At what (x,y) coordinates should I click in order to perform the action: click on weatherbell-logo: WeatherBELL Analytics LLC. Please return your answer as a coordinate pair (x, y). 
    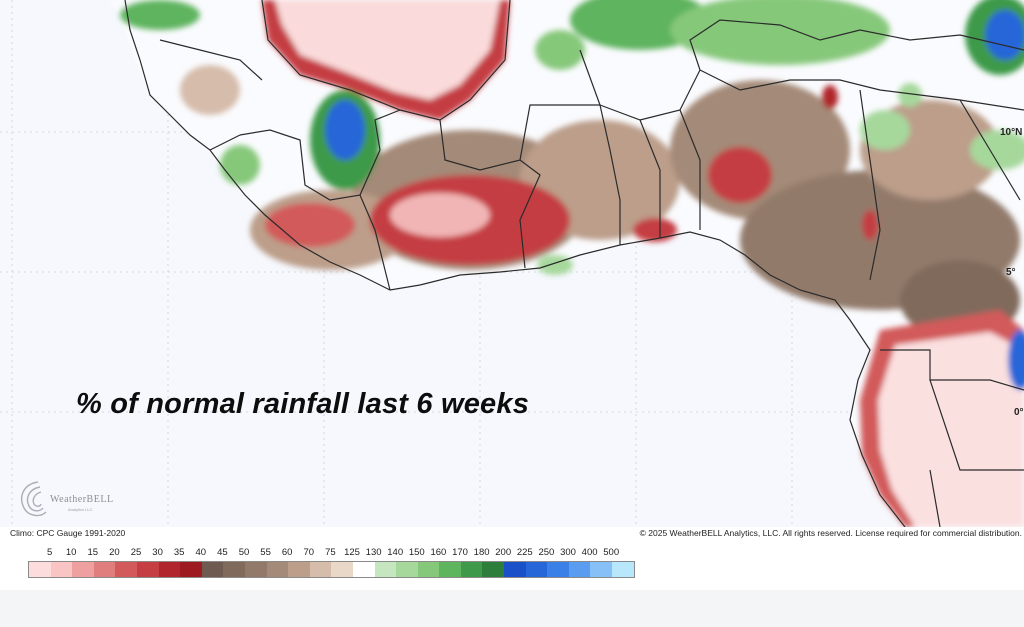
    Looking at the image, I should click on (65, 497).